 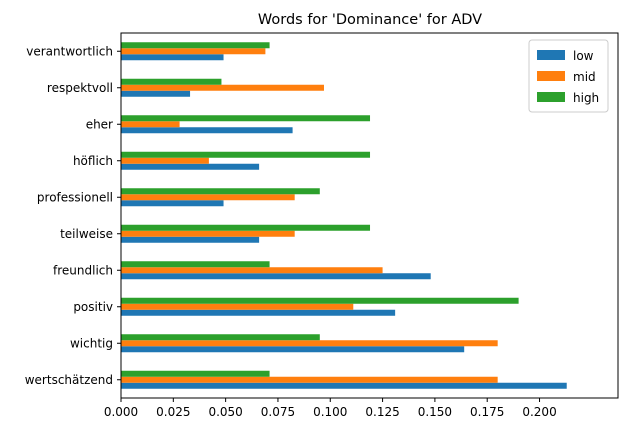 I want to click on legend-swatch-mid, so click(x=551, y=76).